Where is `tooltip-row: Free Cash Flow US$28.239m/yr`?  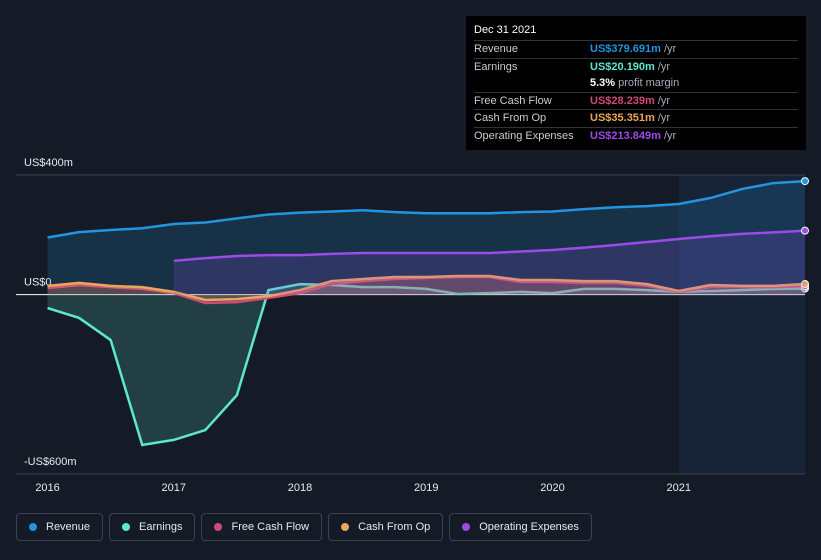 tooltip-row: Free Cash Flow US$28.239m/yr is located at coordinates (636, 100).